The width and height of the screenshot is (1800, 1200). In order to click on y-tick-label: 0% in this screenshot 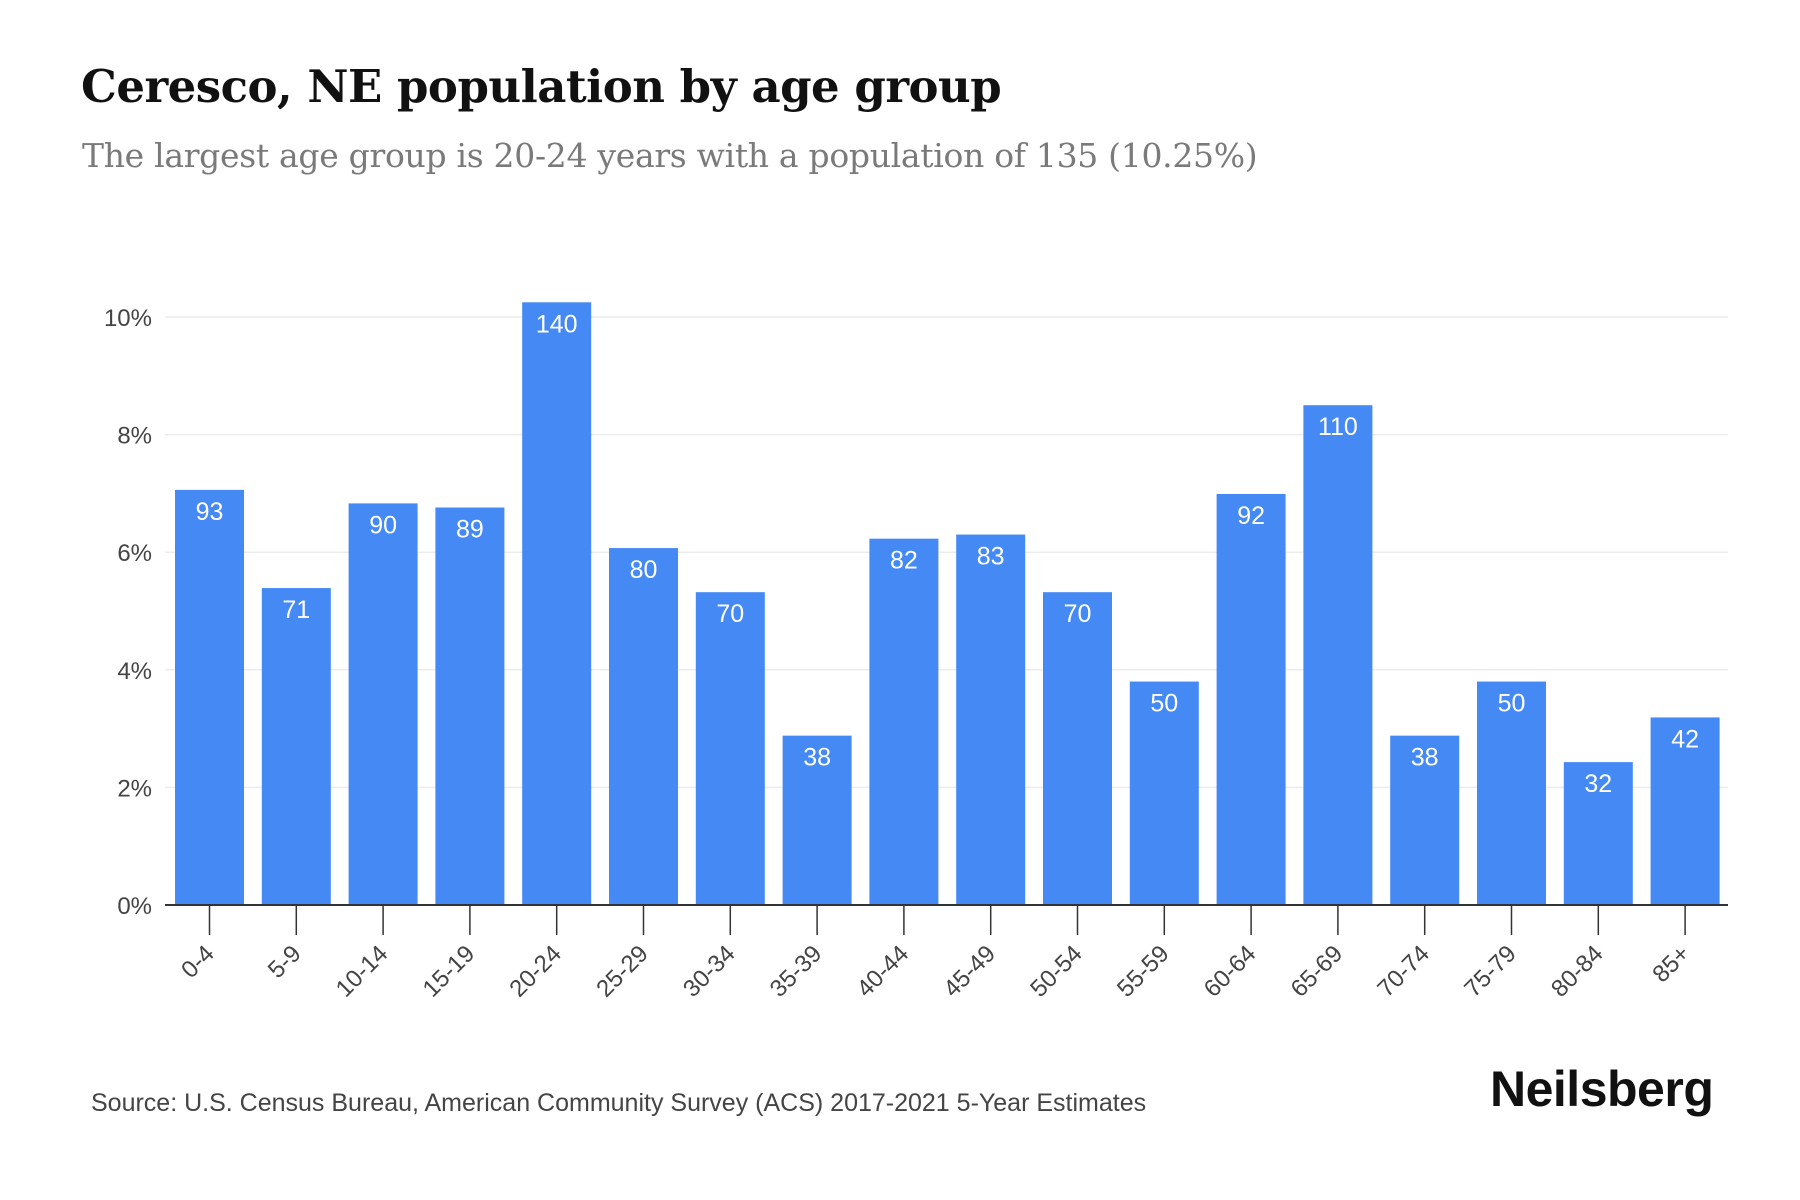, I will do `click(134, 906)`.